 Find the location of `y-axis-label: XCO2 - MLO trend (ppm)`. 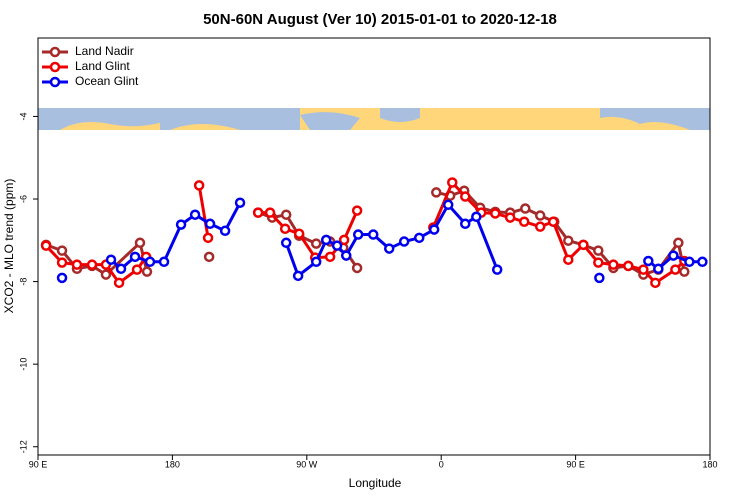

y-axis-label: XCO2 - MLO trend (ppm) is located at coordinates (9, 246).